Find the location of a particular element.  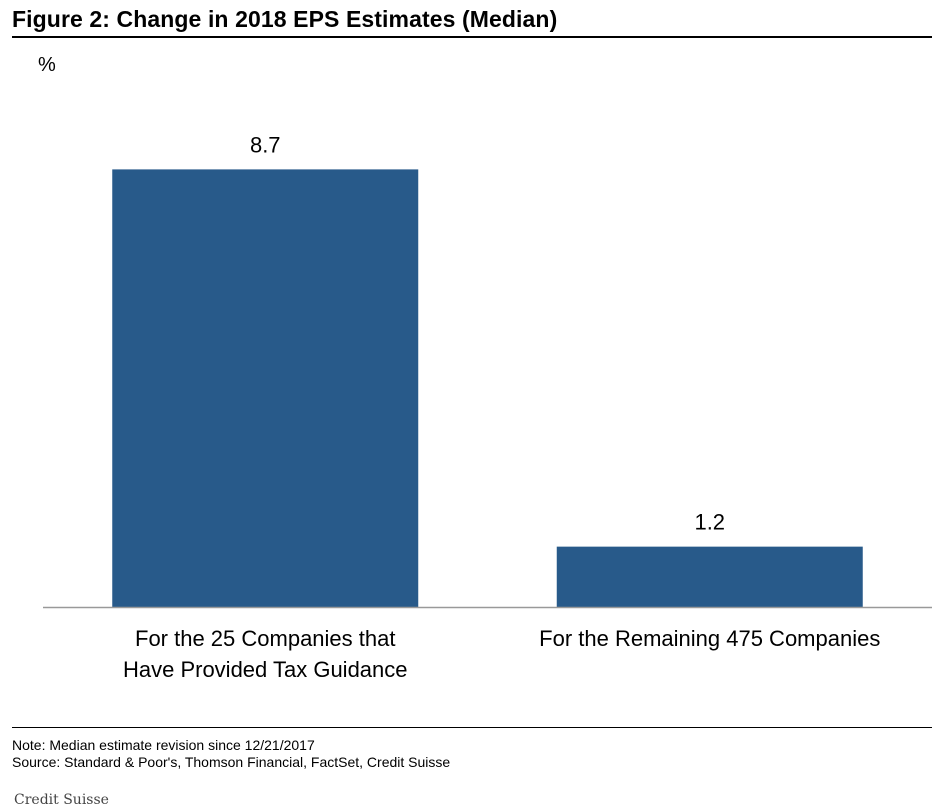

data-label-1: 1.2 is located at coordinates (709, 522).